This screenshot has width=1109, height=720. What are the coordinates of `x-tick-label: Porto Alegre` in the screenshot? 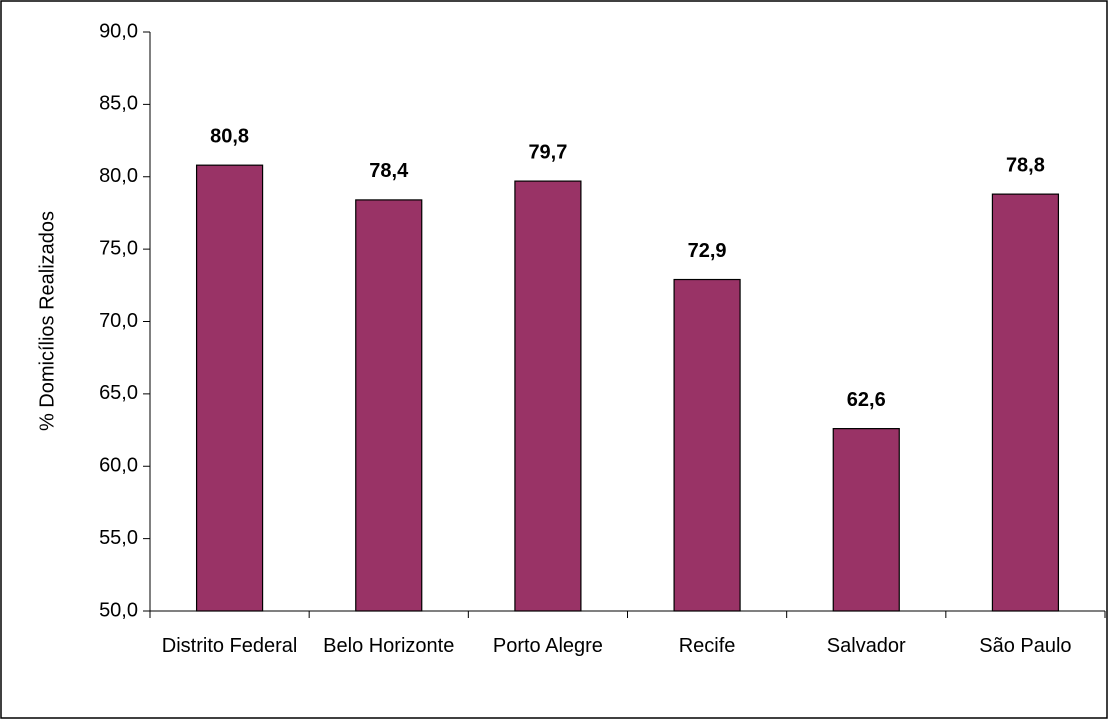 It's located at (547, 646).